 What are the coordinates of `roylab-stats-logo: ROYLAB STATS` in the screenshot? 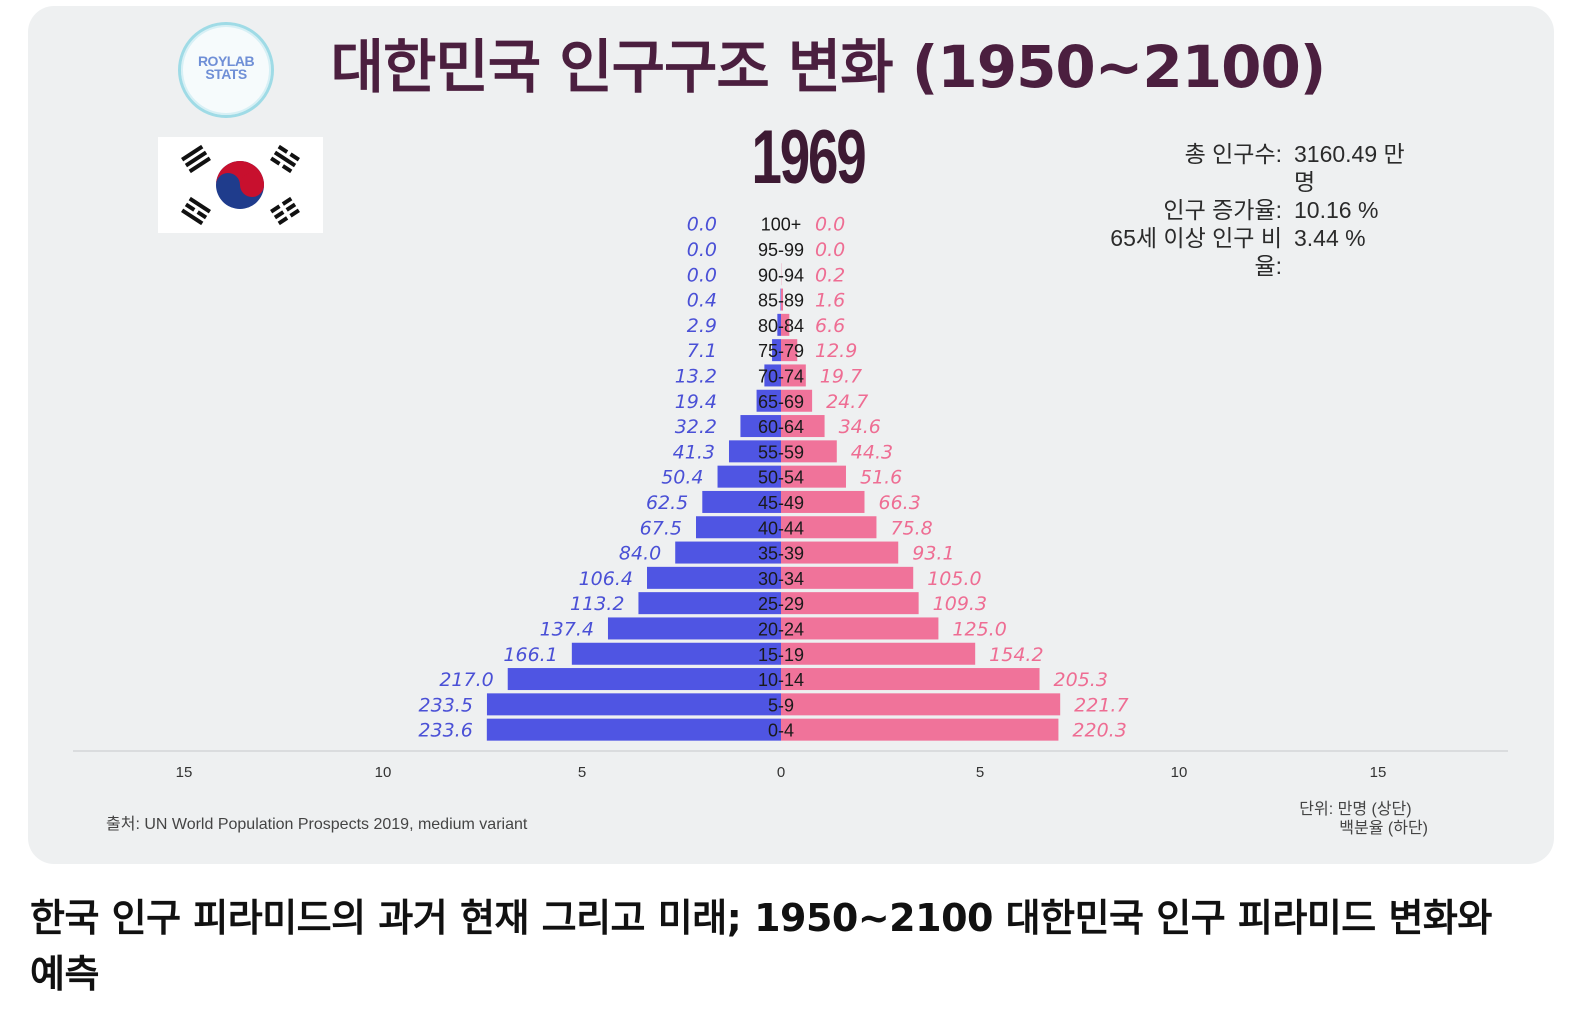 It's located at (226, 70).